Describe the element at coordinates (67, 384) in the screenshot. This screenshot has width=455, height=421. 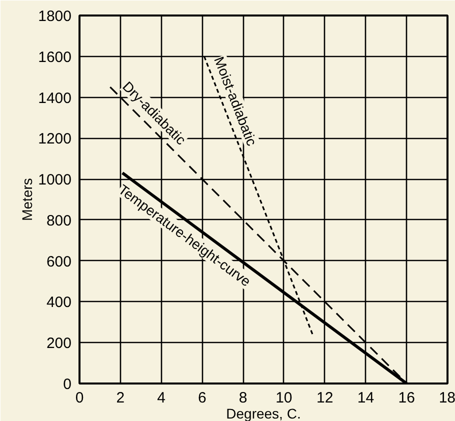
I see `y-tick-label: 0` at that location.